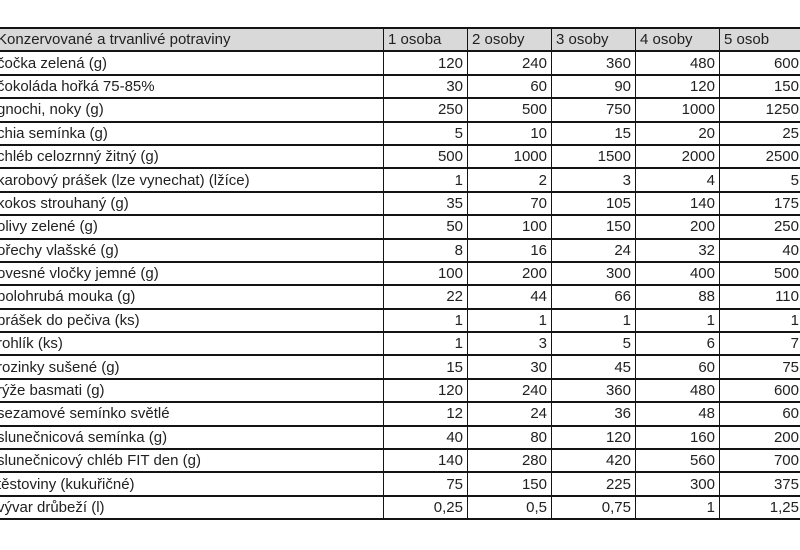 The width and height of the screenshot is (800, 550). Describe the element at coordinates (677, 344) in the screenshot. I see `value-cell: 6` at that location.